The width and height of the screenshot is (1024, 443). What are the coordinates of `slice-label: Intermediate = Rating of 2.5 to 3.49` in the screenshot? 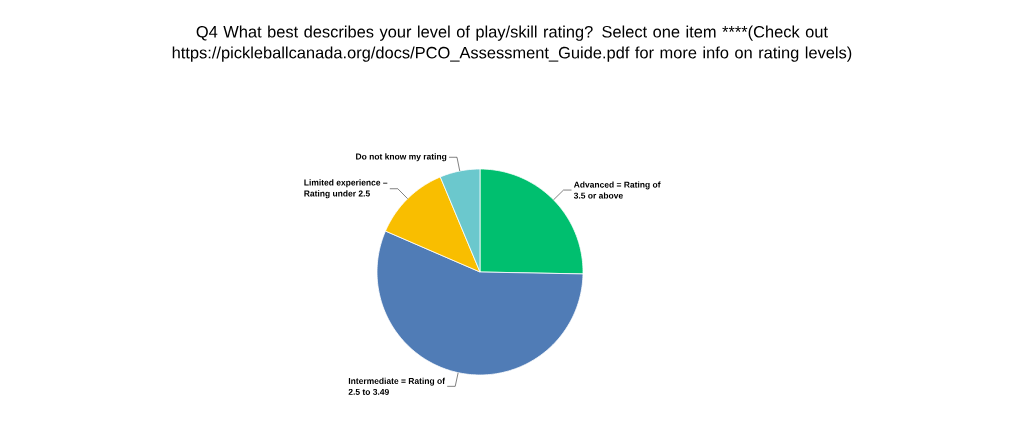 It's located at (397, 386).